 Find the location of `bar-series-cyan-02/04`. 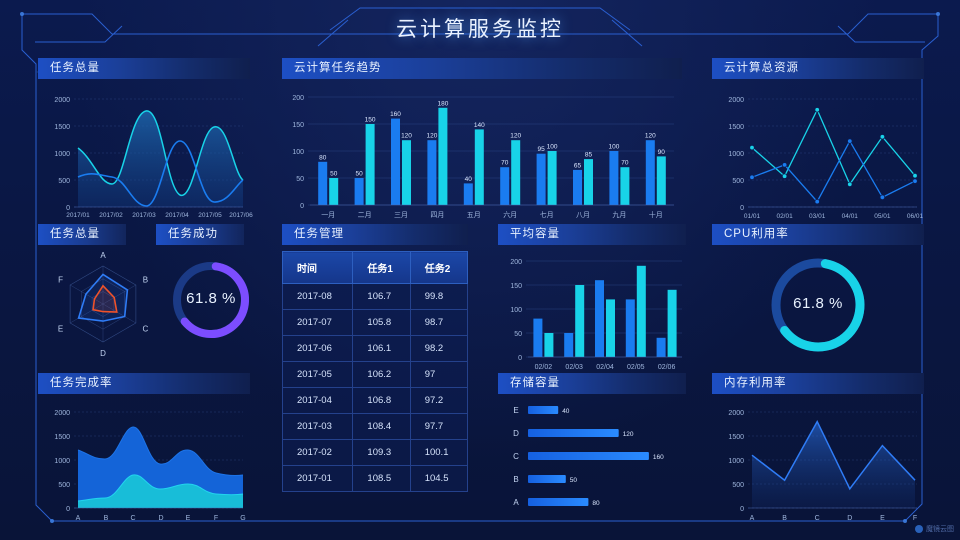

bar-series-cyan-02/04 is located at coordinates (610, 328).